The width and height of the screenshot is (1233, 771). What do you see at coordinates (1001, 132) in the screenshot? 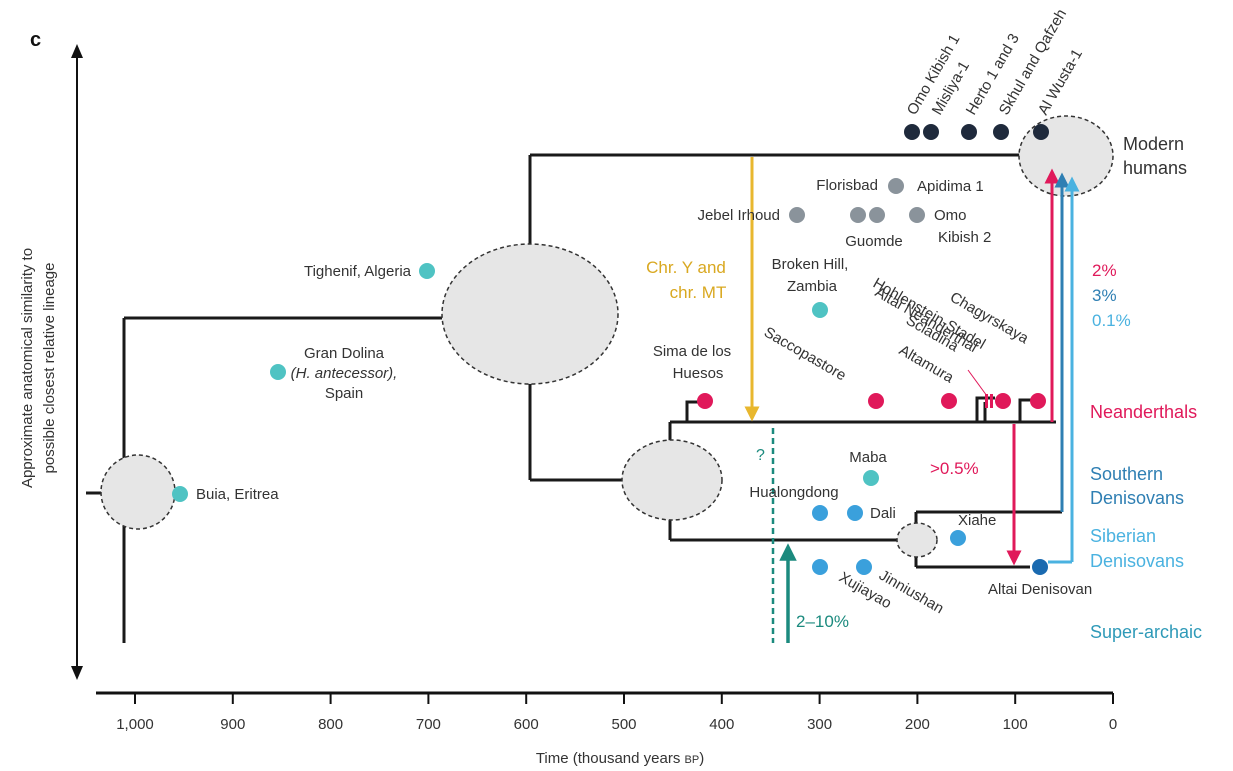
I see `dot-skhul` at bounding box center [1001, 132].